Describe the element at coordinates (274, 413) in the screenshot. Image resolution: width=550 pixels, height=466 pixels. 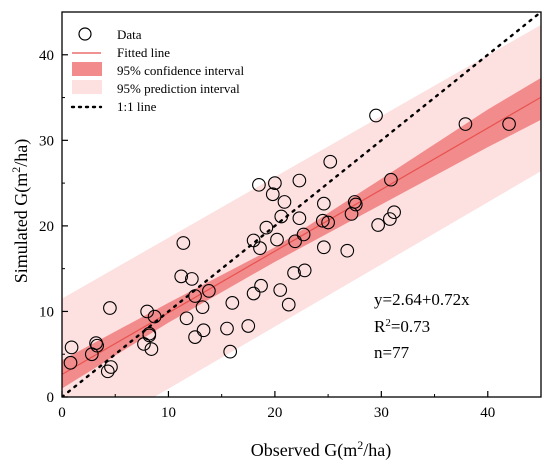
I see `x-tick-label: 20` at that location.